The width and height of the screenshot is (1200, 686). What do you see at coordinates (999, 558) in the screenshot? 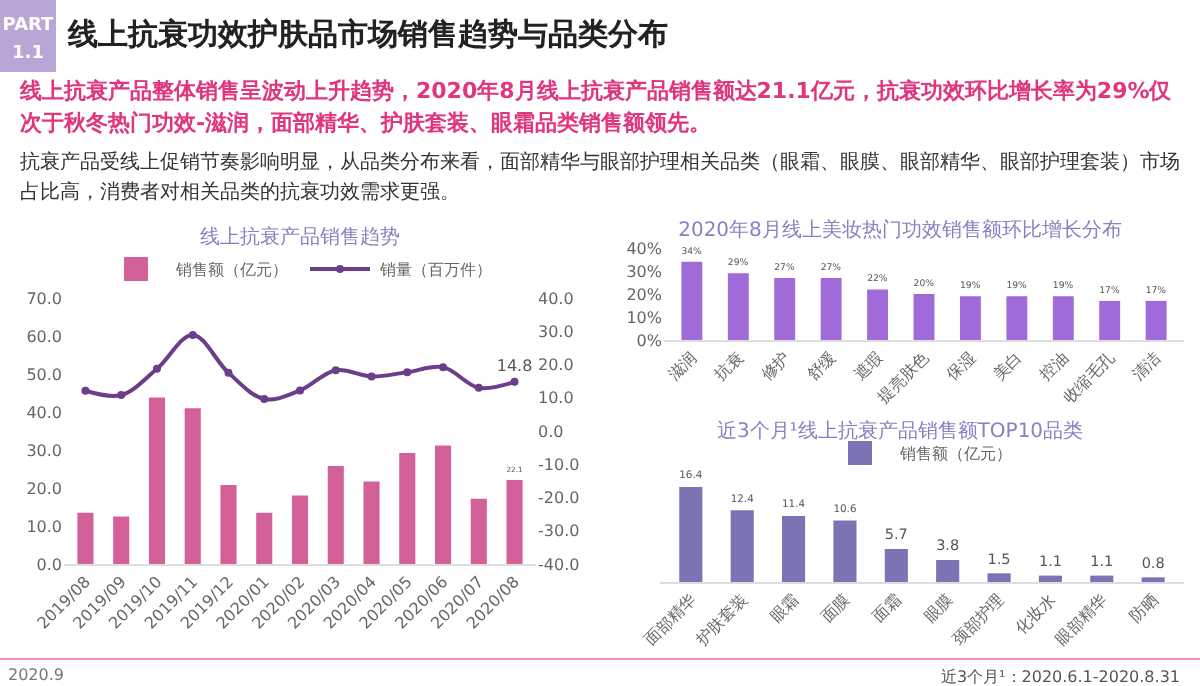
I see `data-label: 1.5` at bounding box center [999, 558].